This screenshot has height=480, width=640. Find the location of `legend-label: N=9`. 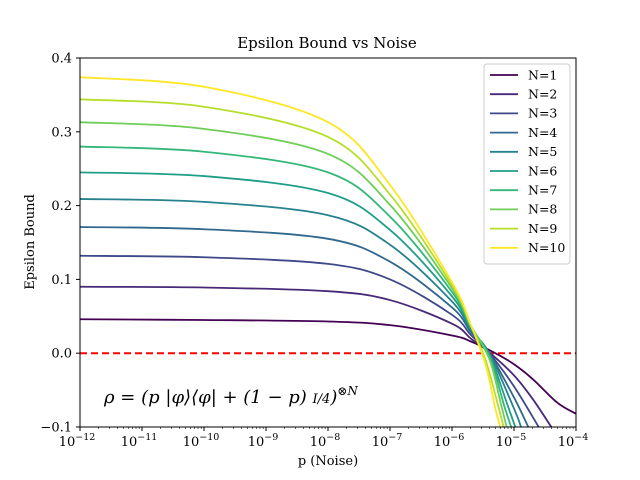

legend-label: N=9 is located at coordinates (542, 228).